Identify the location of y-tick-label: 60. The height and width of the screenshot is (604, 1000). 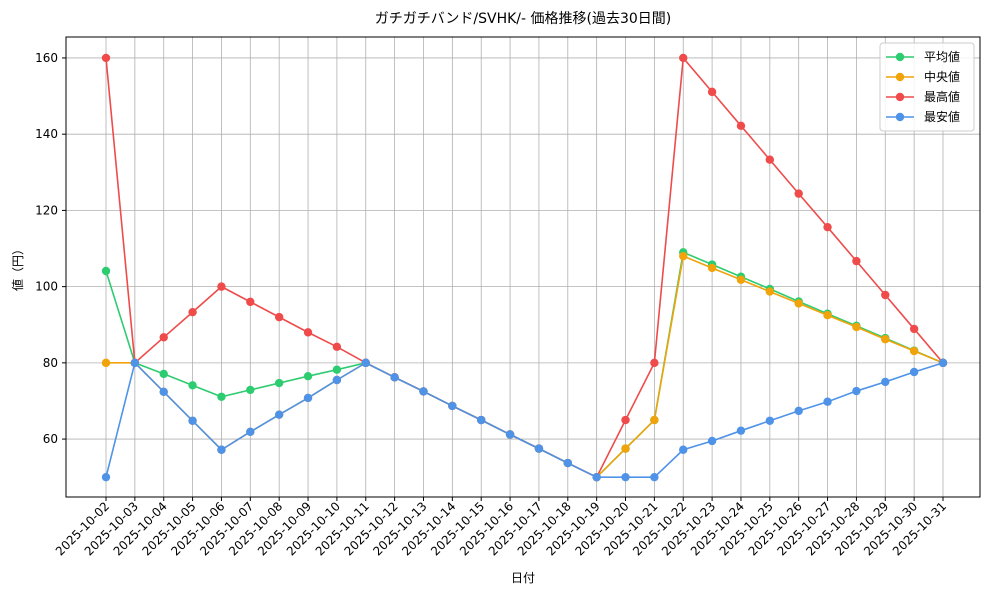
(50, 439).